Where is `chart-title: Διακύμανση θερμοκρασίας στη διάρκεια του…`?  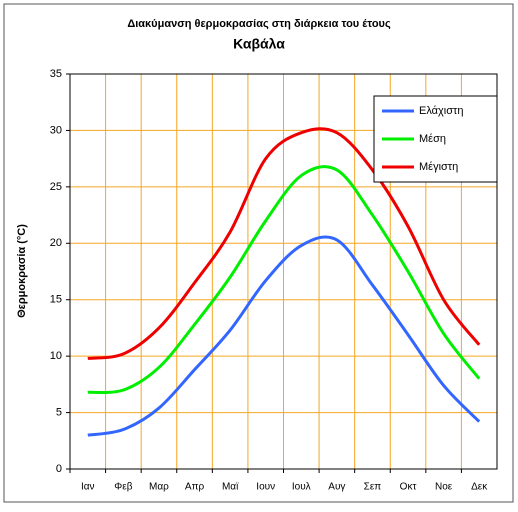 chart-title: Διακύμανση θερμοκρασίας στη διάρκεια του… is located at coordinates (259, 24).